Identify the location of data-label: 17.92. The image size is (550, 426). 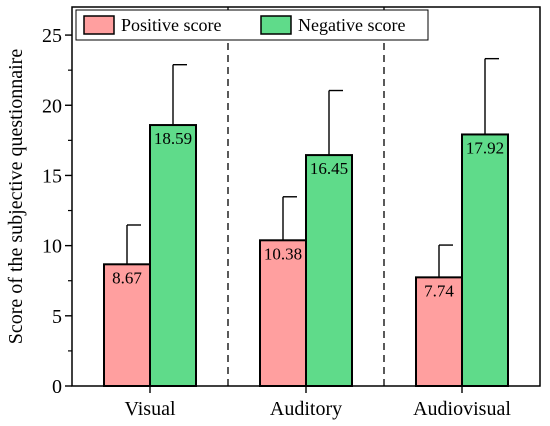
(485, 147).